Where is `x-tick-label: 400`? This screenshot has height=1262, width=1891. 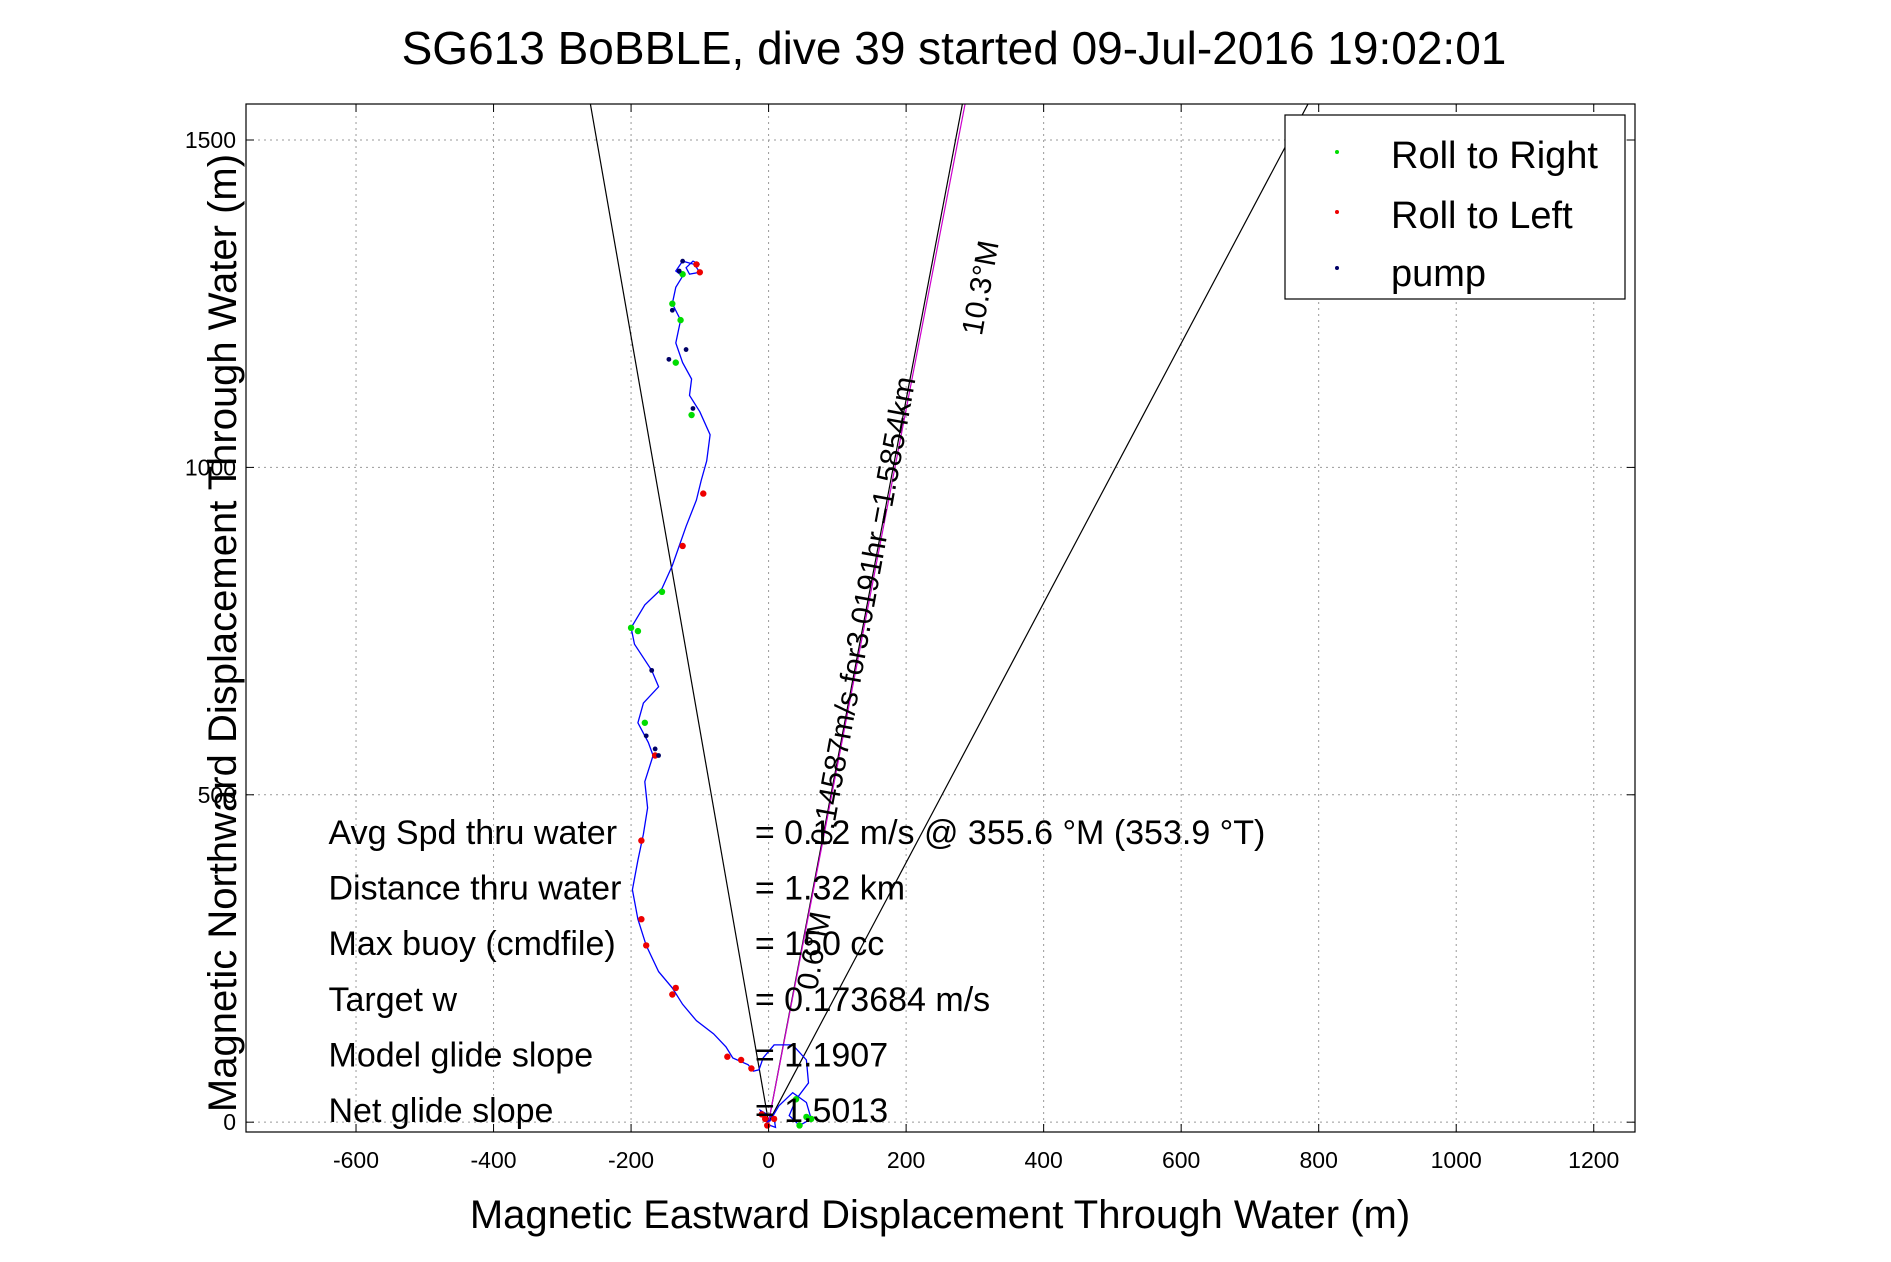
x-tick-label: 400 is located at coordinates (1043, 1160).